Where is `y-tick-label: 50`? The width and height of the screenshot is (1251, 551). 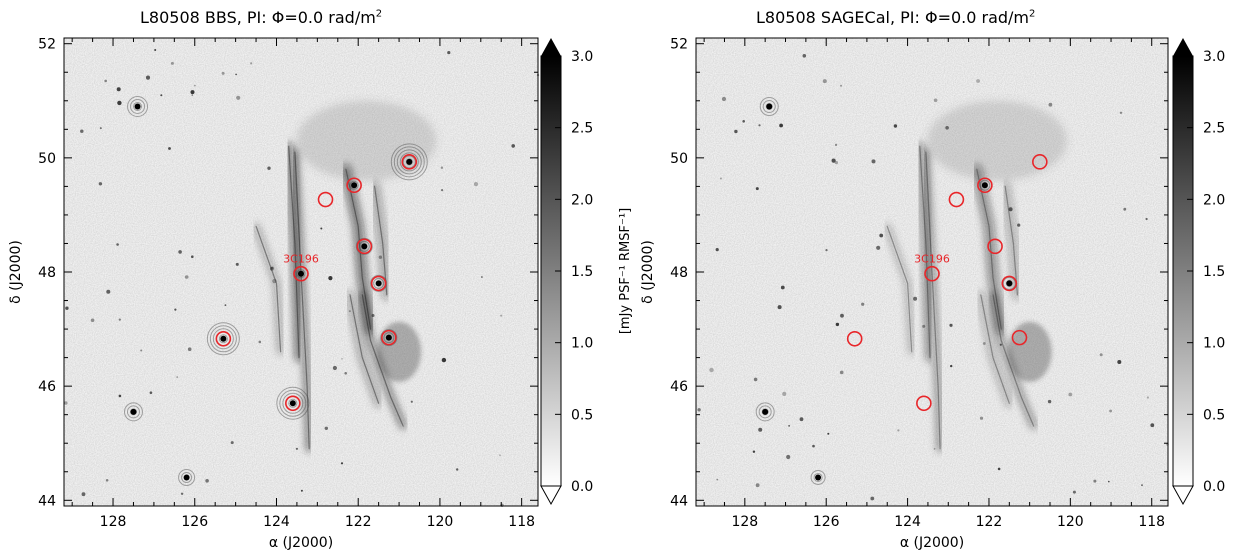
y-tick-label: 50 is located at coordinates (47, 159).